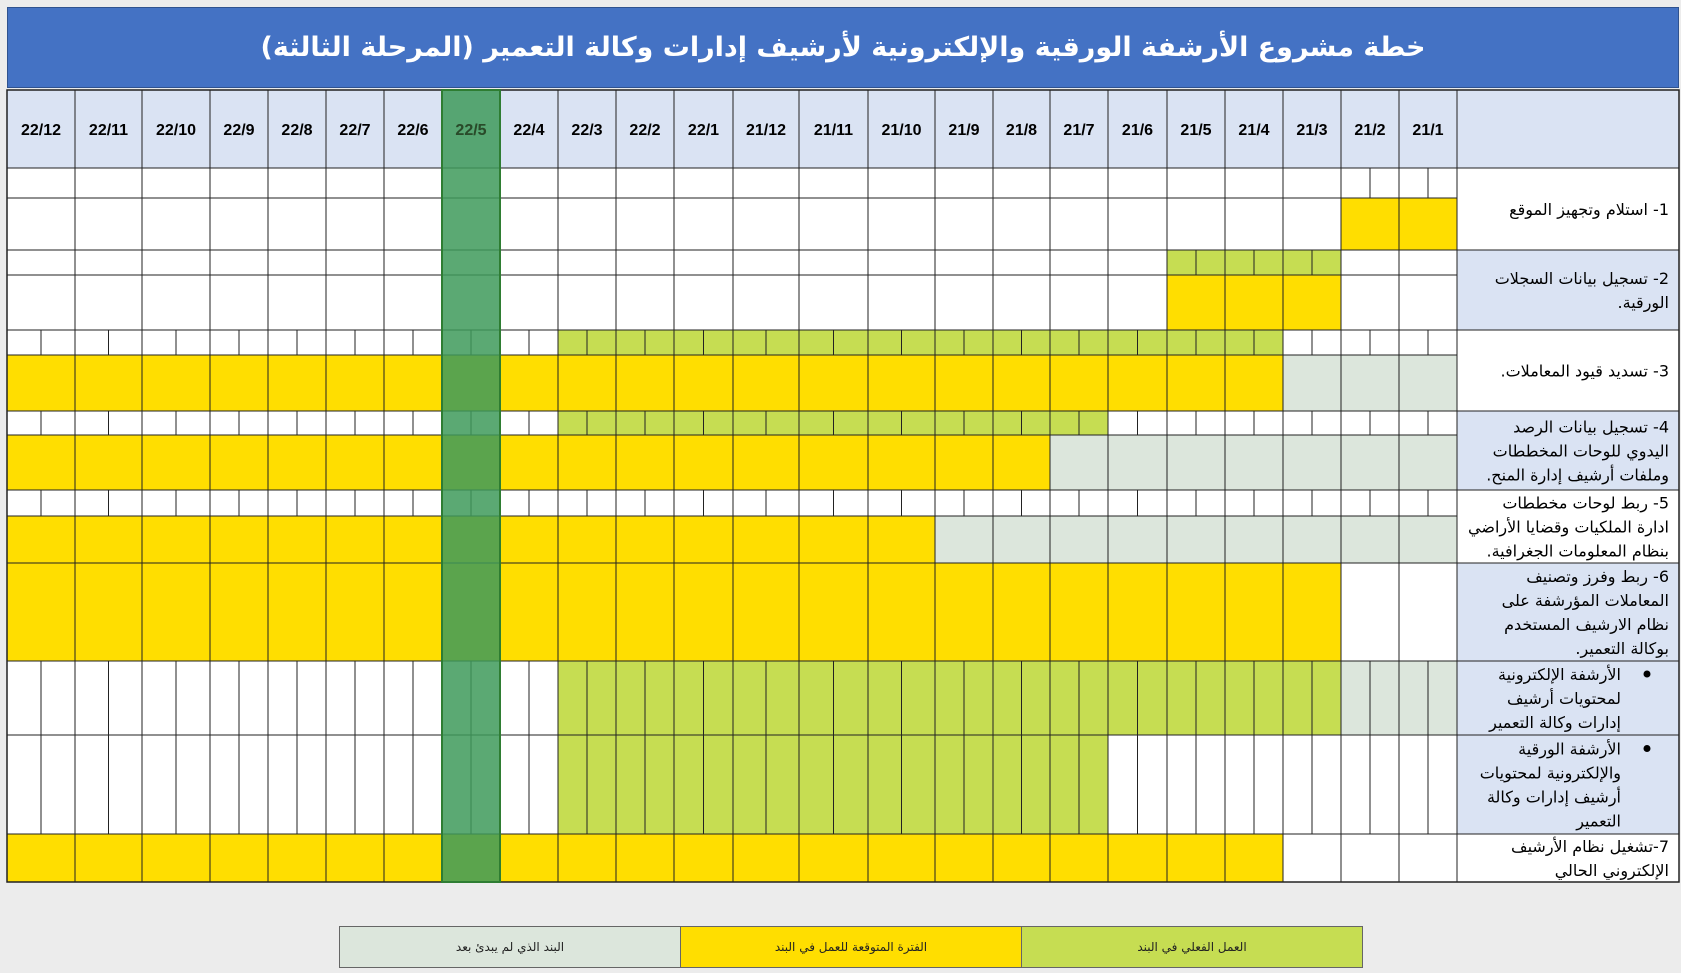  I want to click on month-label-22-7: 22/7, so click(354, 130).